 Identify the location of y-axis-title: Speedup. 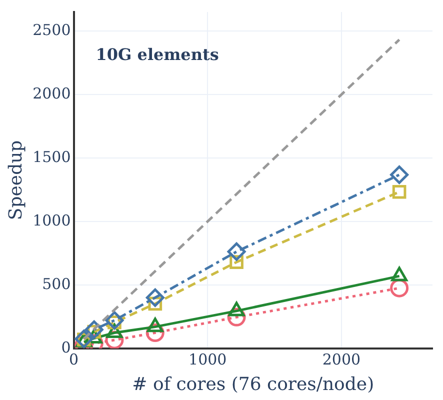
(15, 180).